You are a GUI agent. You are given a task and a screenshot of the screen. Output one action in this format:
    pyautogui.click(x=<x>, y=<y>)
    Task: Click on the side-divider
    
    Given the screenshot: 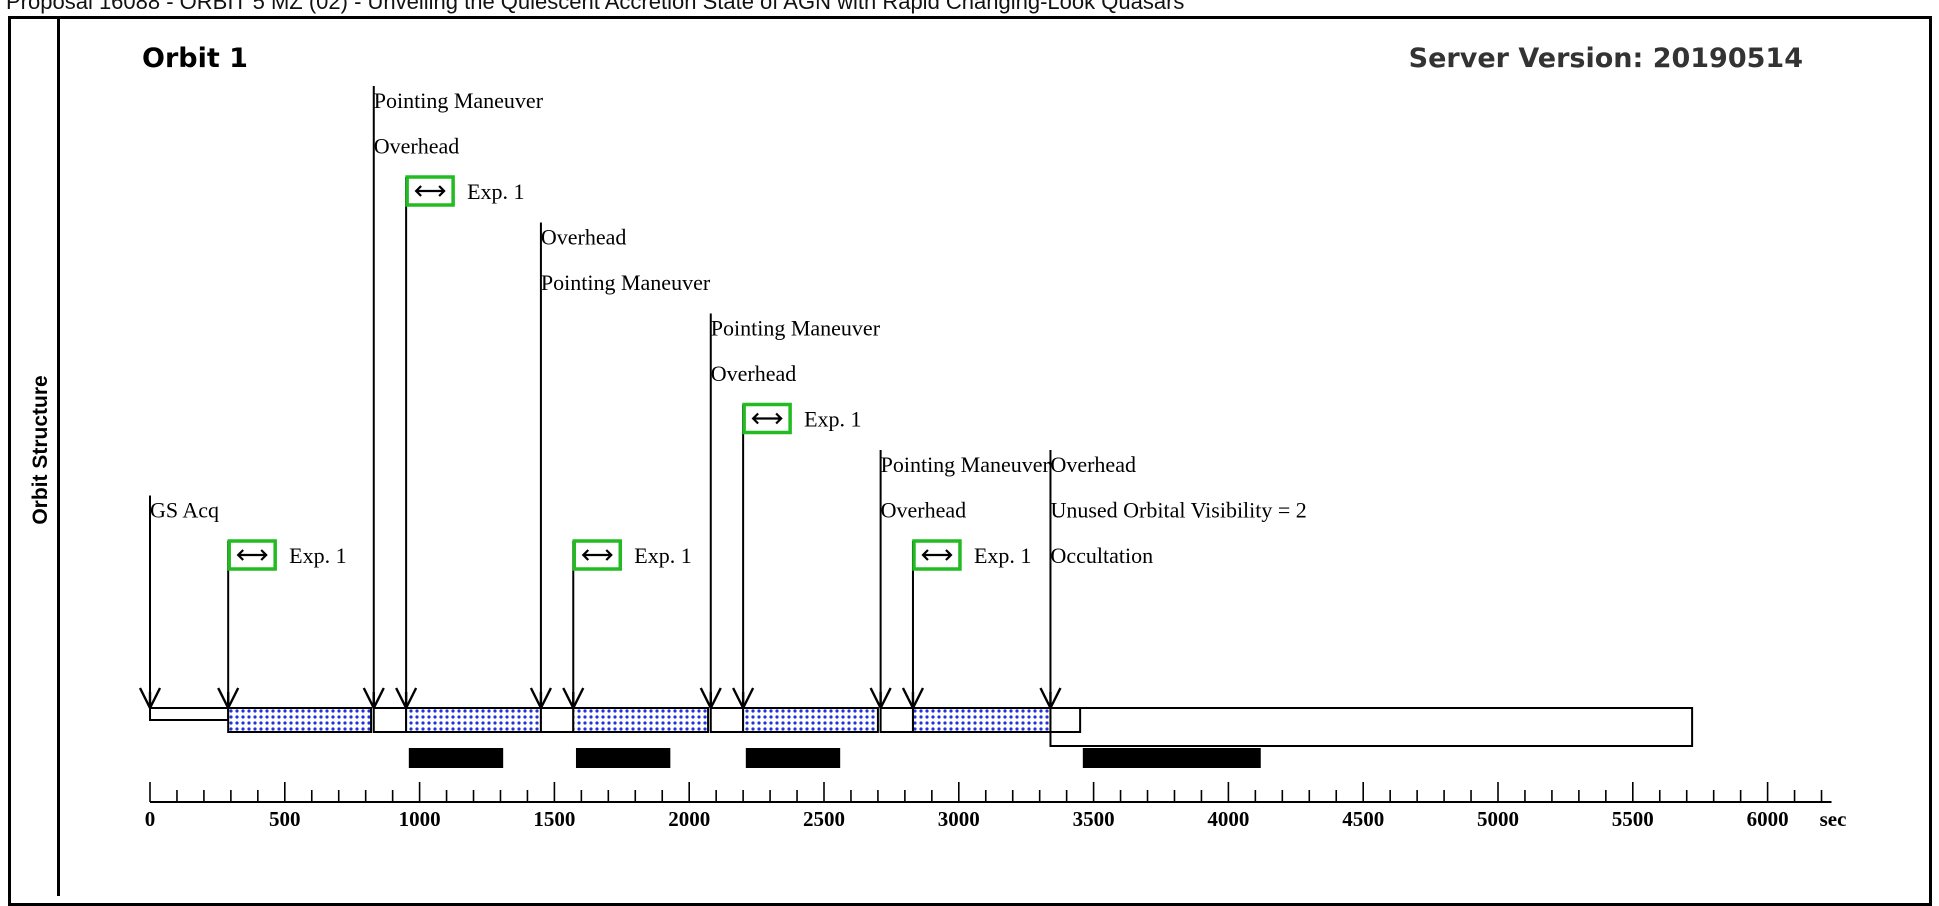 What is the action you would take?
    pyautogui.click(x=58, y=456)
    